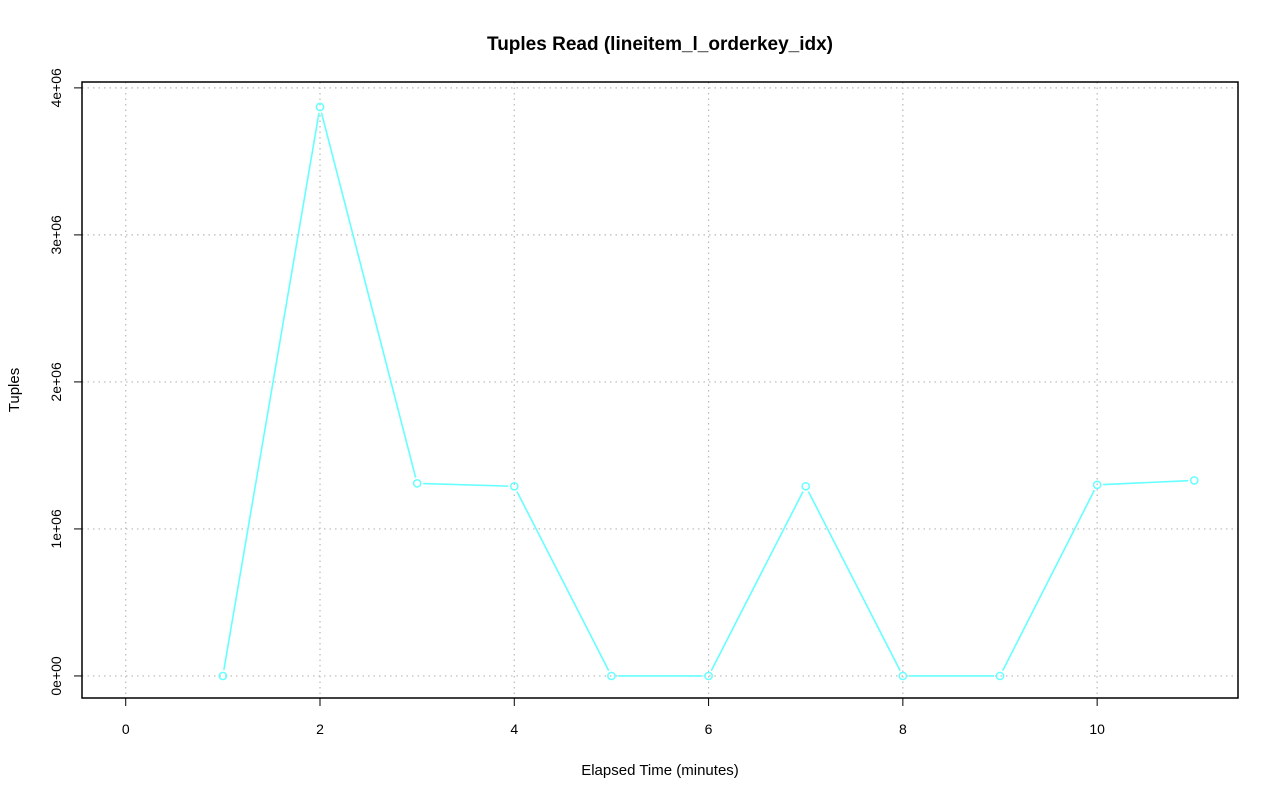 Image resolution: width=1280 pixels, height=801 pixels. Describe the element at coordinates (903, 729) in the screenshot. I see `x-tick-label: 8` at that location.